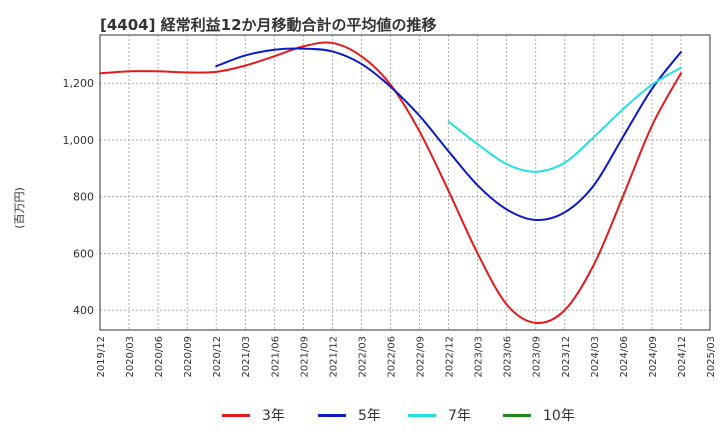 This screenshot has height=440, width=720. Describe the element at coordinates (539, 415) in the screenshot. I see `legend-item: 10年` at that location.